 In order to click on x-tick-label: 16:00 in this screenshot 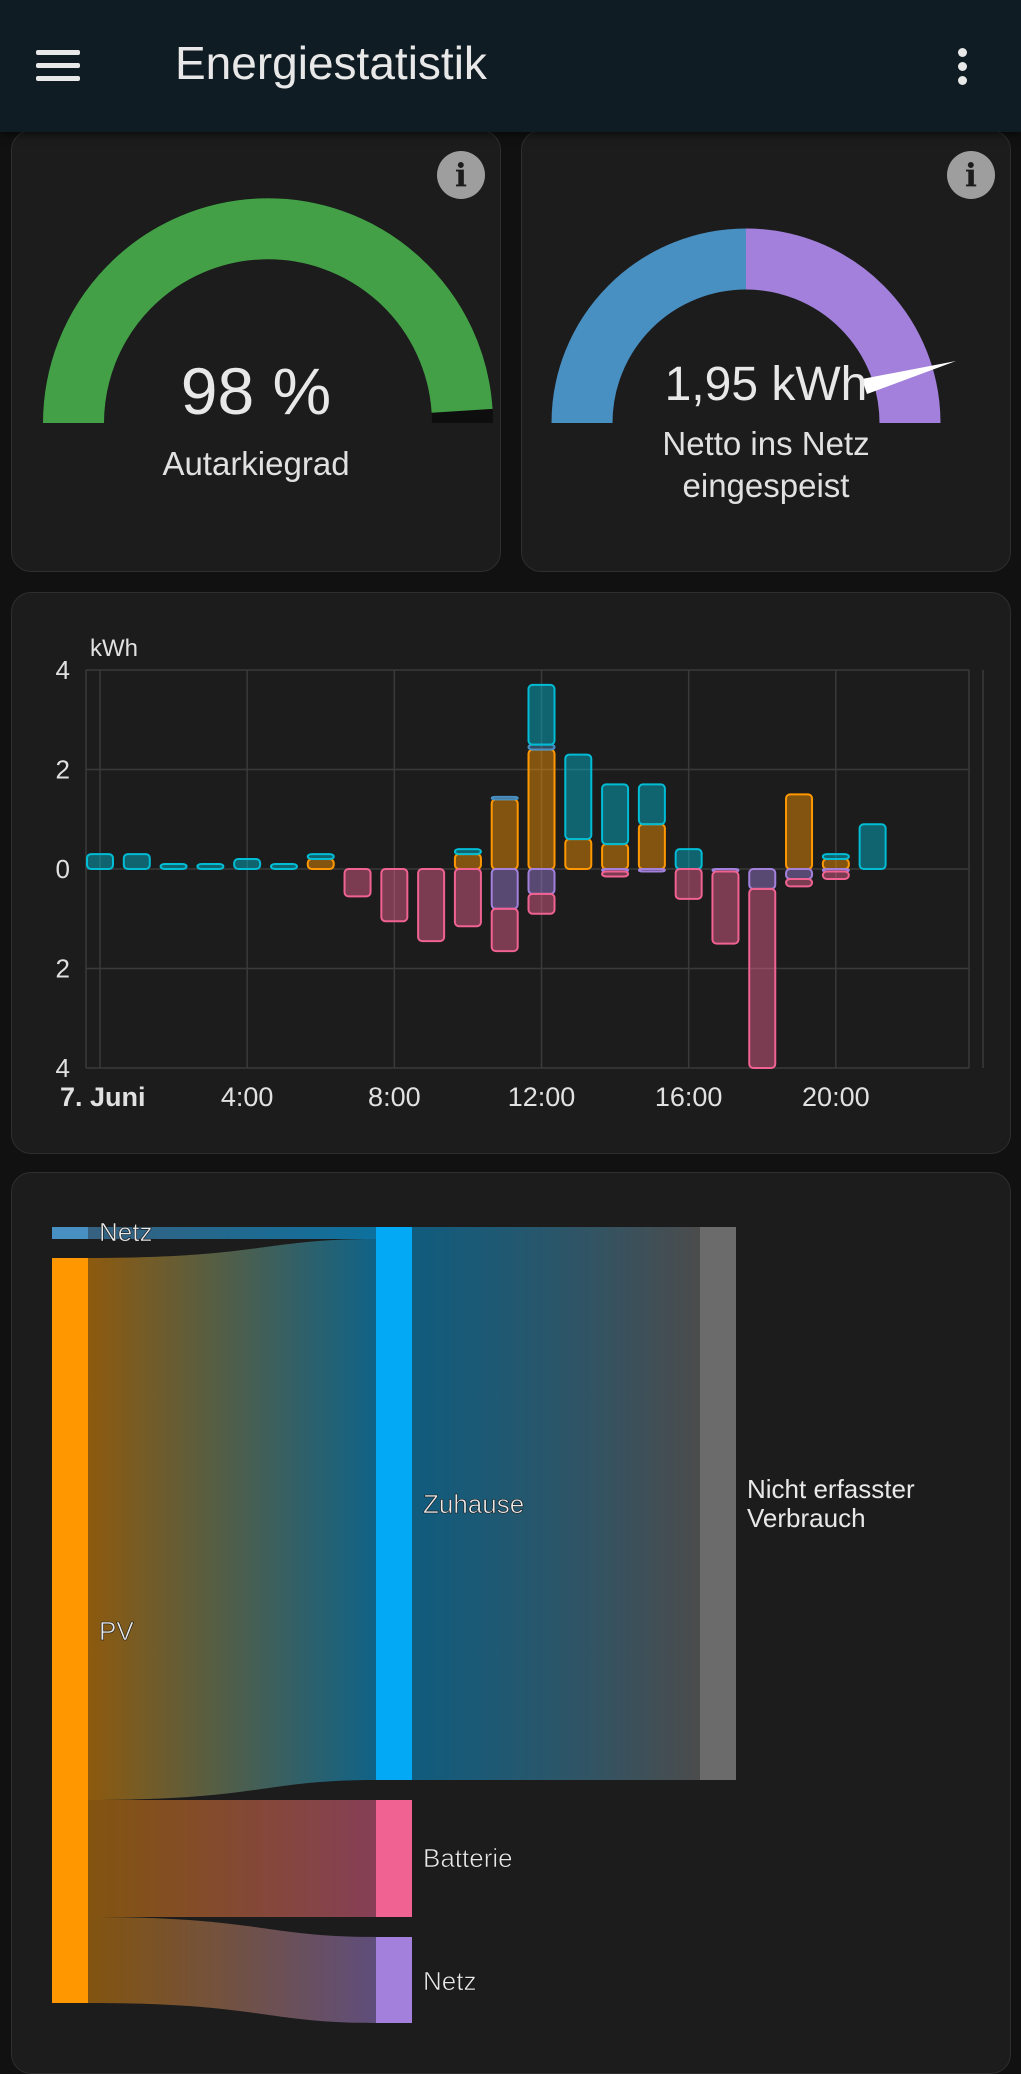, I will do `click(689, 1097)`.